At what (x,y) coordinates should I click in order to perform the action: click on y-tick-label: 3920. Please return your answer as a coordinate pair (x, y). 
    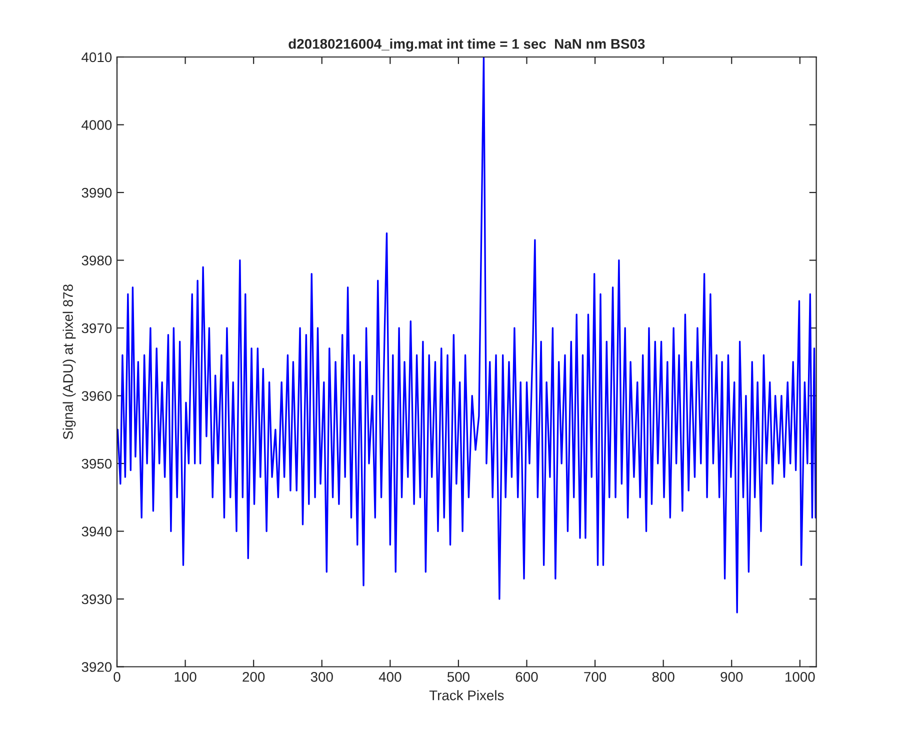
    Looking at the image, I should click on (97, 667).